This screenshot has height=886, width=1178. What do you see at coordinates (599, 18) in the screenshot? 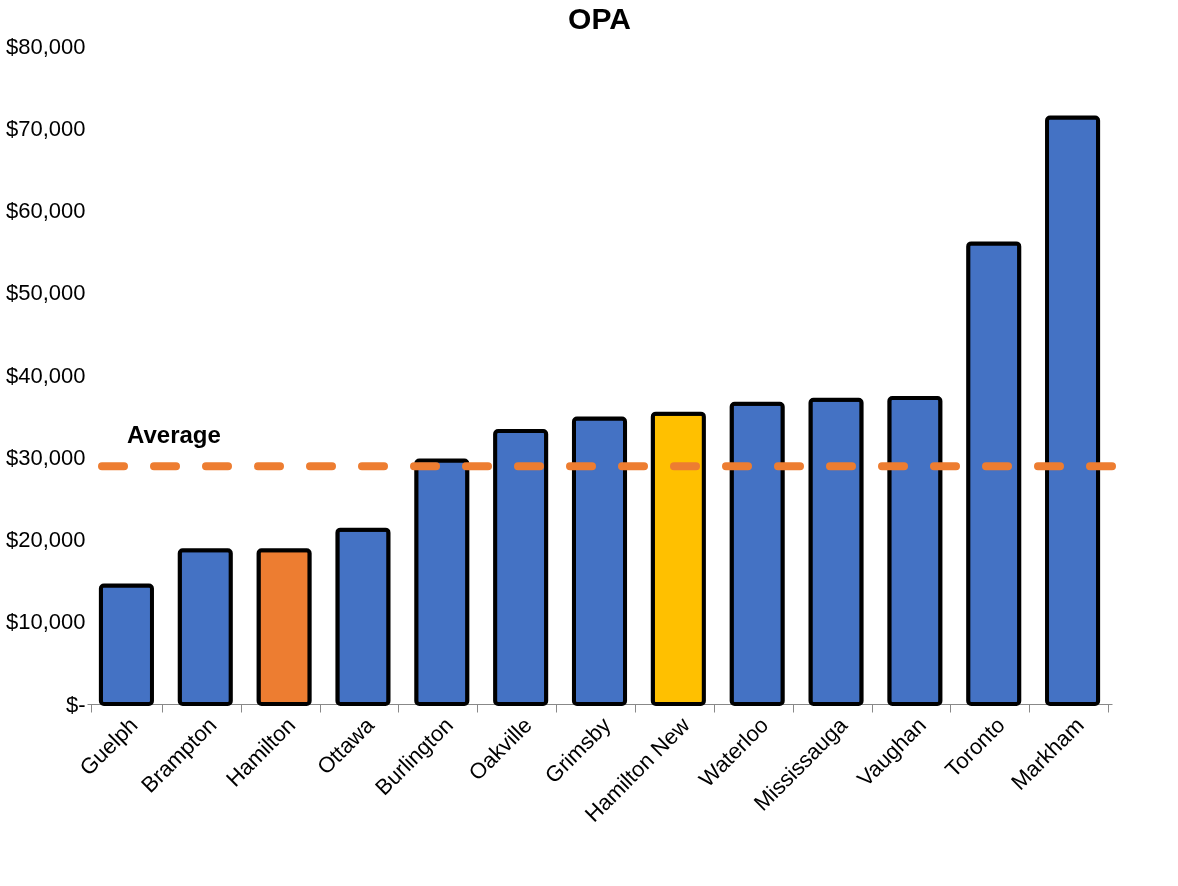
I see `chart-title: OPA` at bounding box center [599, 18].